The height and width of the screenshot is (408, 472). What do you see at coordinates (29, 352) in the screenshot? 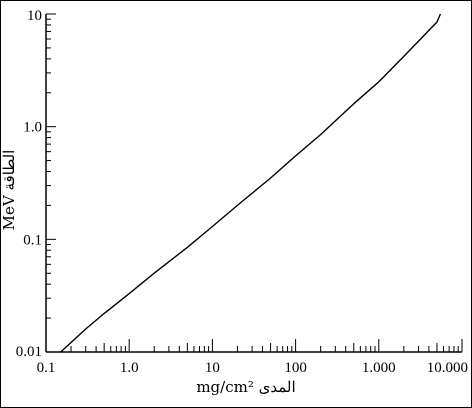
I see `y-tick-label: 0.01` at bounding box center [29, 352].